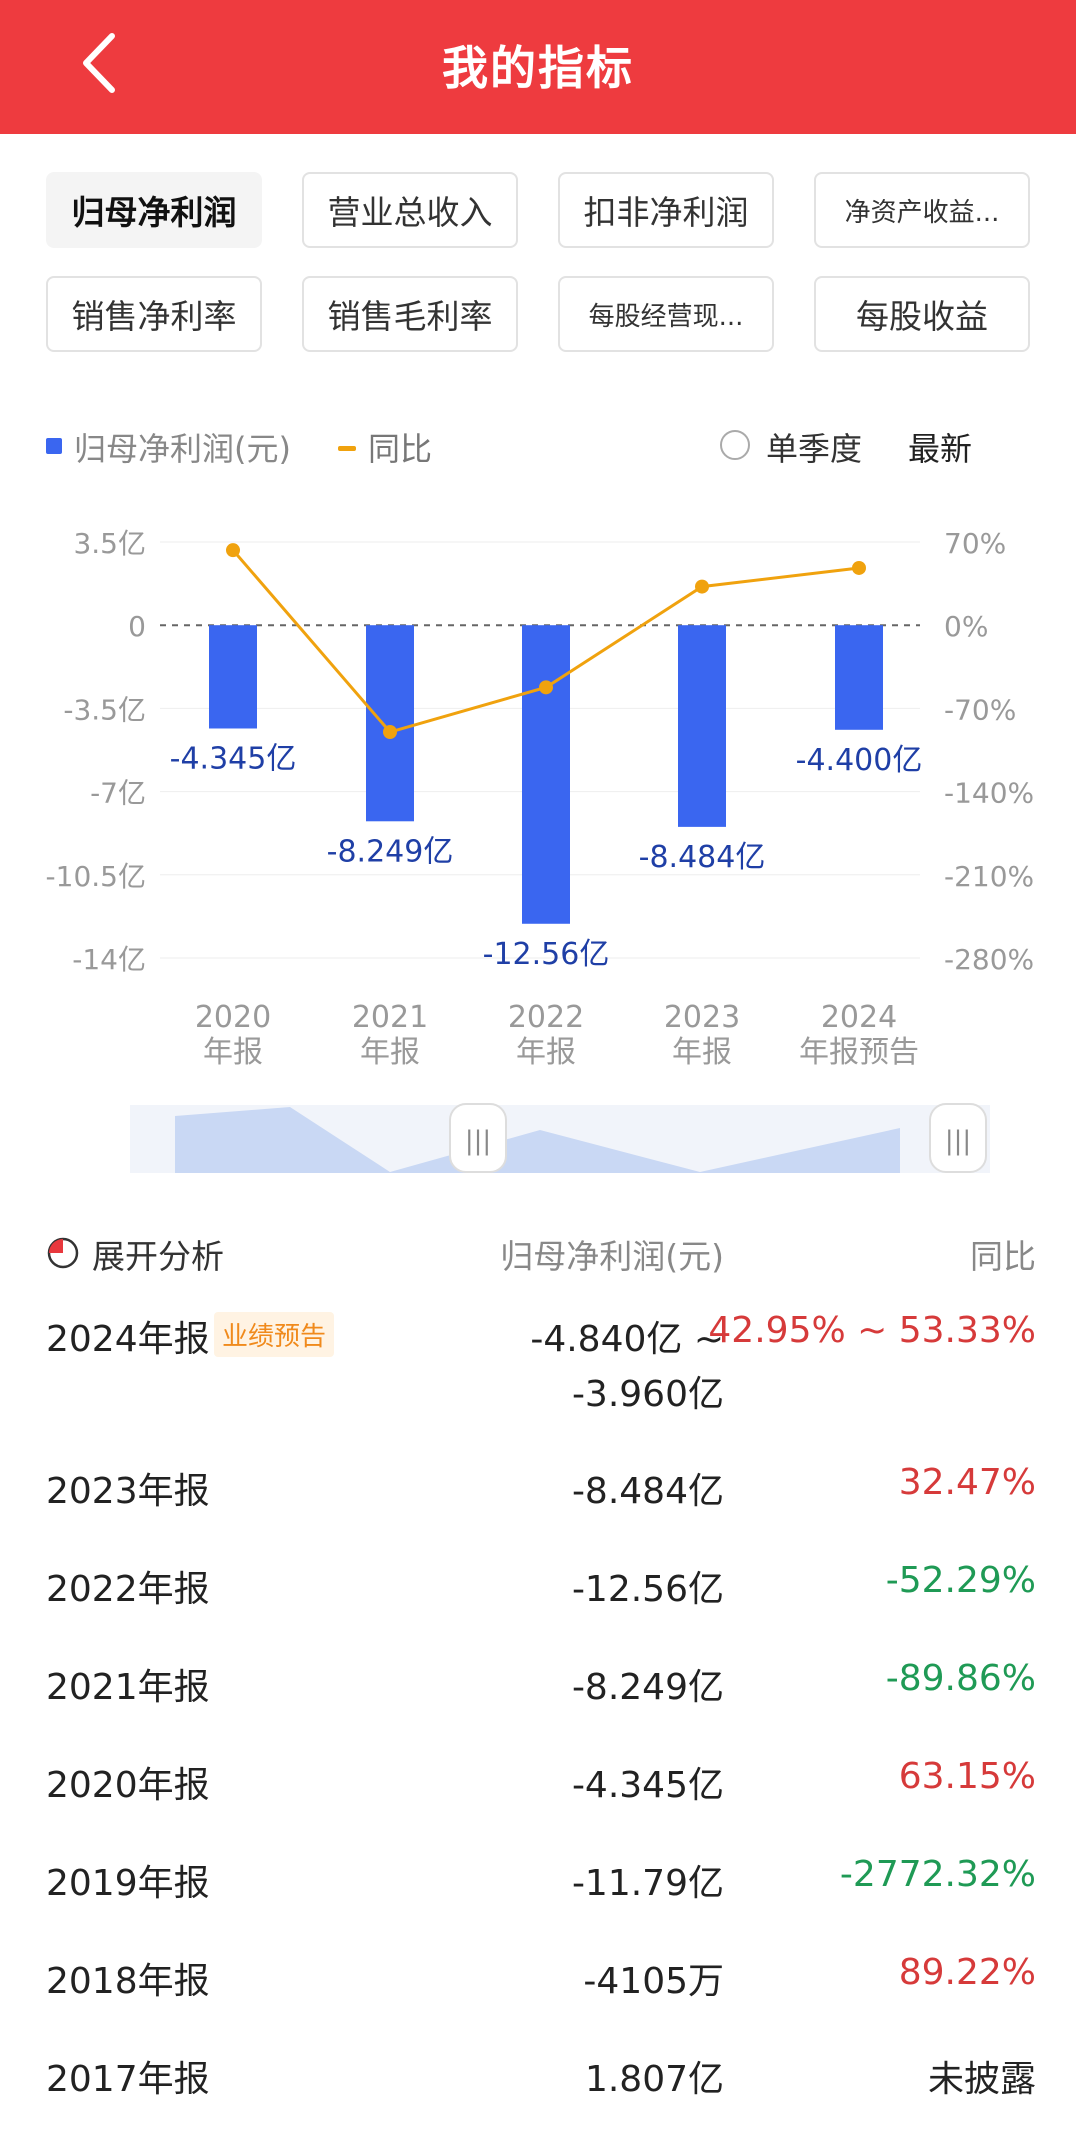  What do you see at coordinates (989, 876) in the screenshot?
I see `y-right-tick: -210%` at bounding box center [989, 876].